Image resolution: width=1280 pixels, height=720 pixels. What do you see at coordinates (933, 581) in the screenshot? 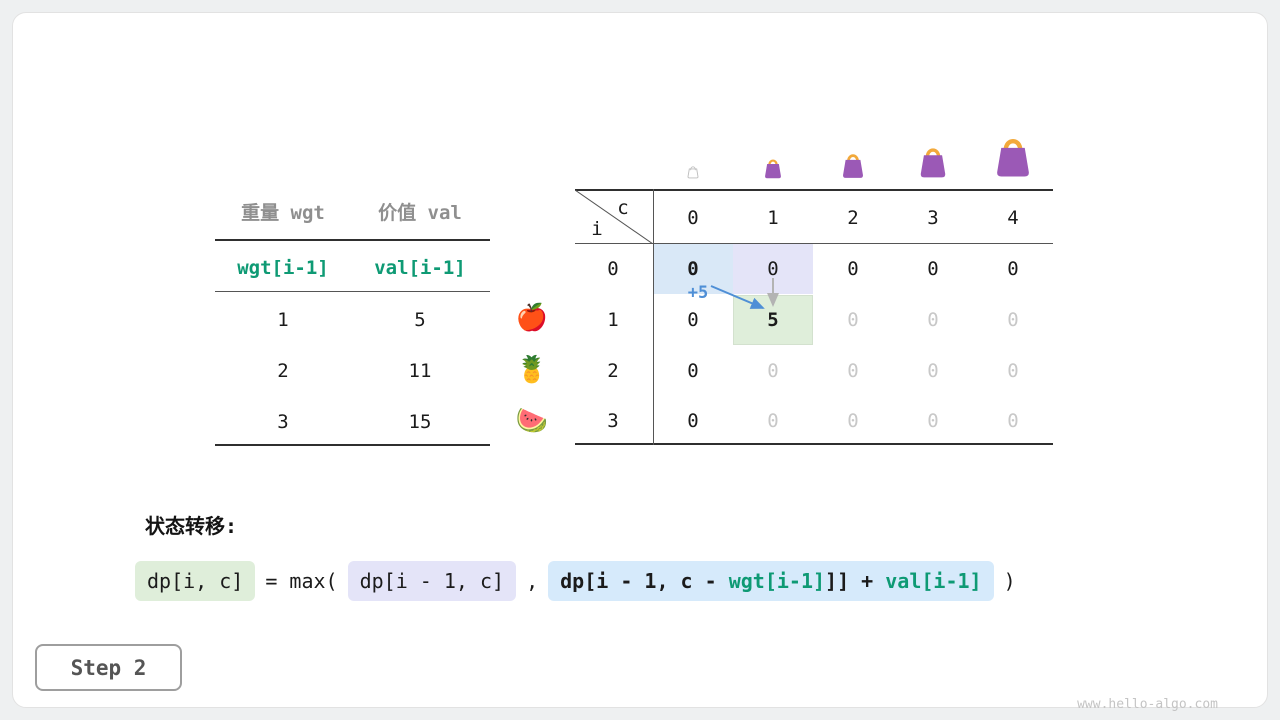
I see `formula-arg2-val: val[i-1]` at bounding box center [933, 581].